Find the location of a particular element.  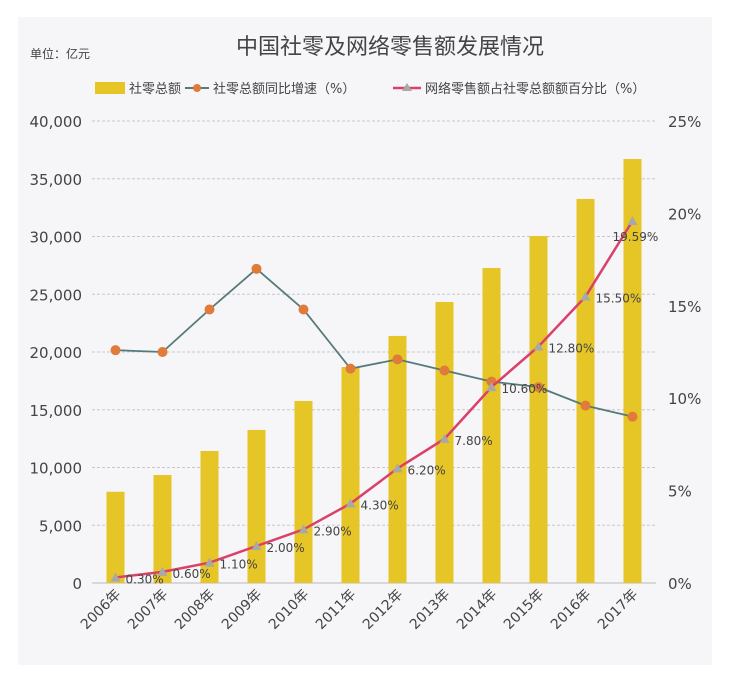

legend-label: 社零总额 is located at coordinates (155, 89).